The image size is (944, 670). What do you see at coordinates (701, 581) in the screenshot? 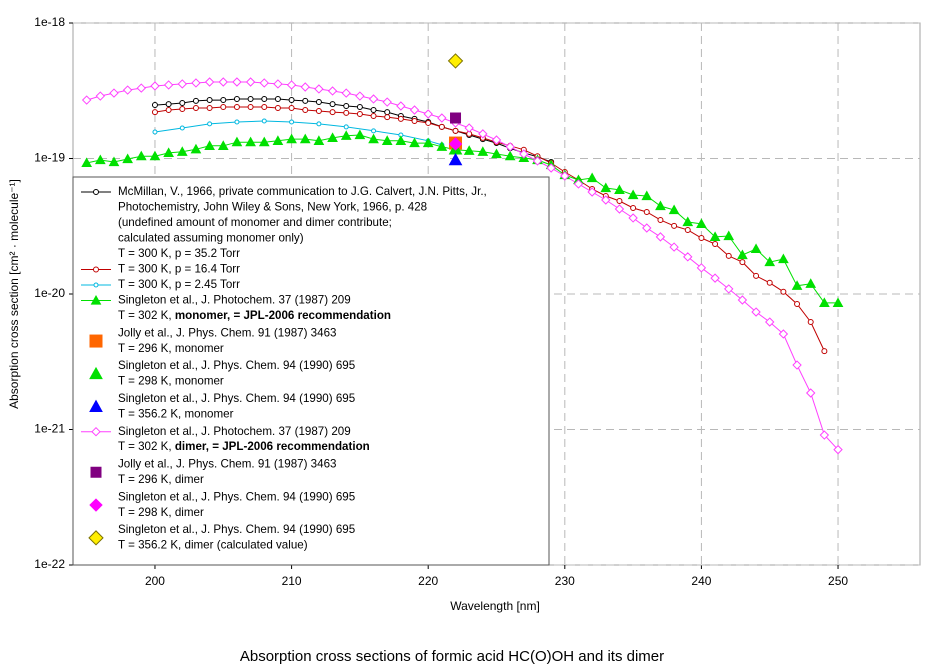
I see `x-tick-label: 240` at bounding box center [701, 581].